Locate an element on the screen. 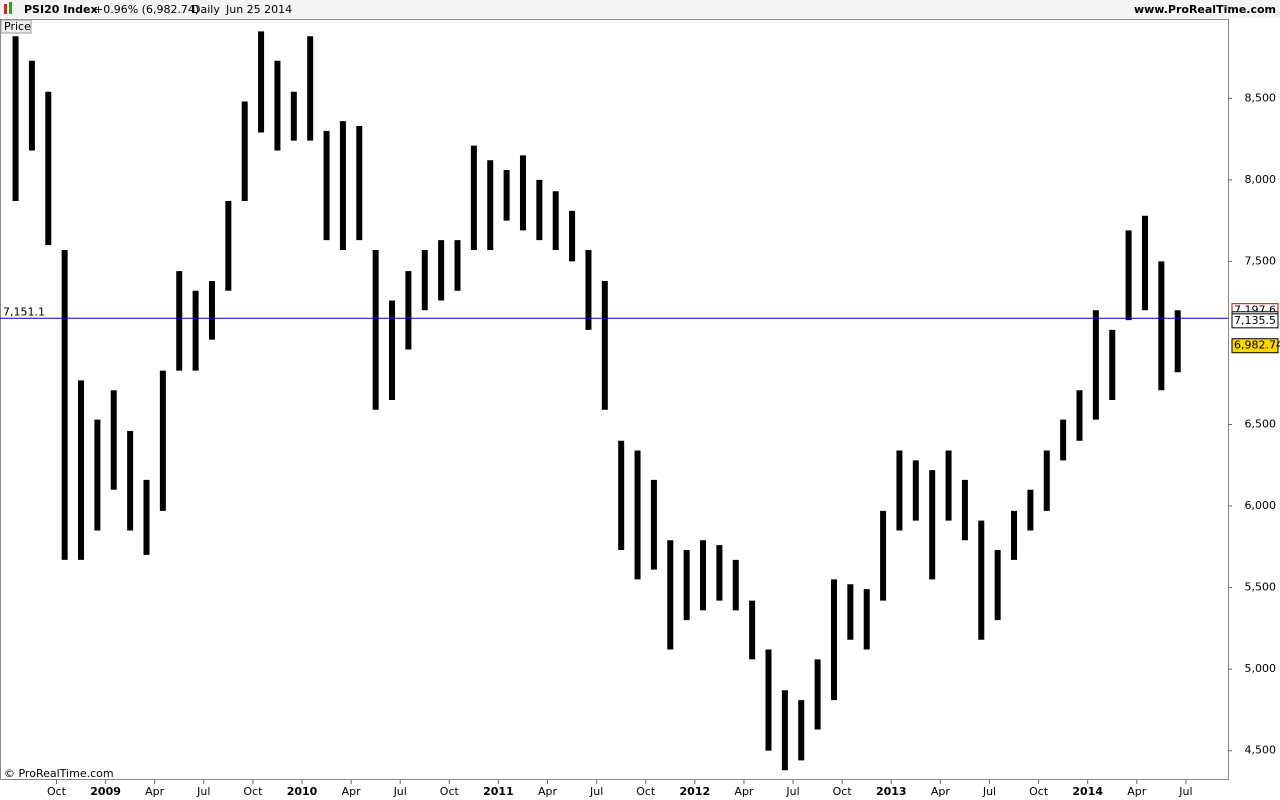 Image resolution: width=1280 pixels, height=800 pixels. y-tick-label: 5,000 is located at coordinates (1261, 668).